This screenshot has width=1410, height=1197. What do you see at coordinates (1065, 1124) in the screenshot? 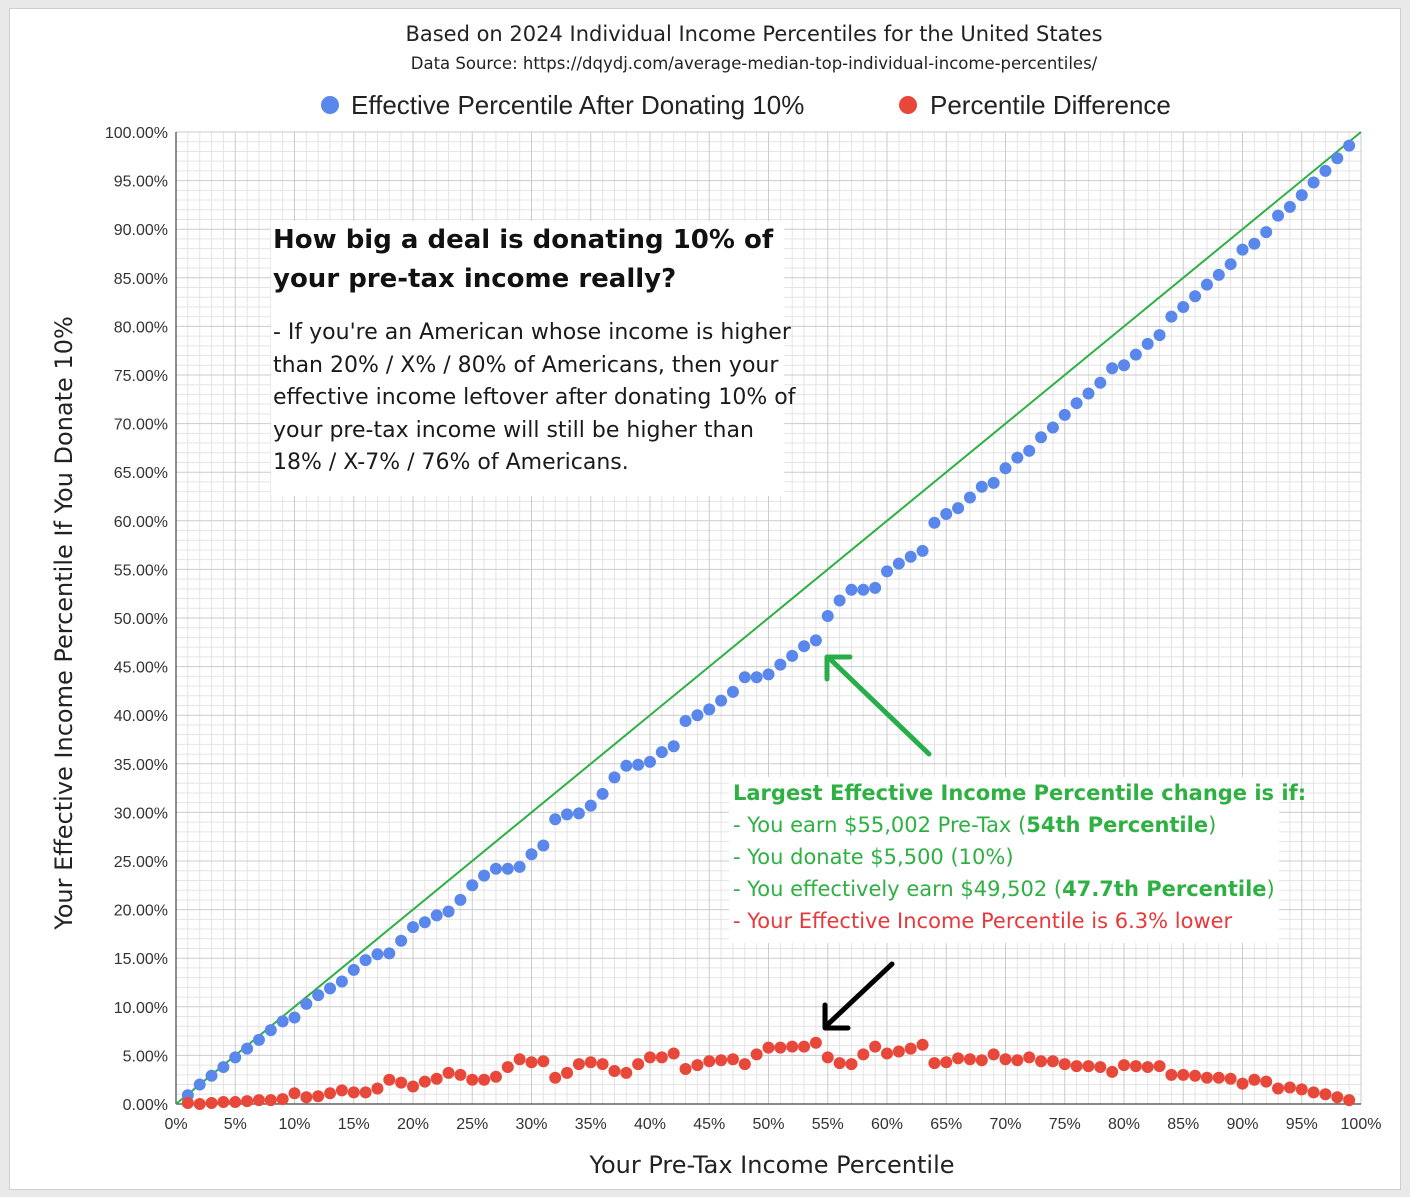
I see `x-tick-label: 75%` at bounding box center [1065, 1124].